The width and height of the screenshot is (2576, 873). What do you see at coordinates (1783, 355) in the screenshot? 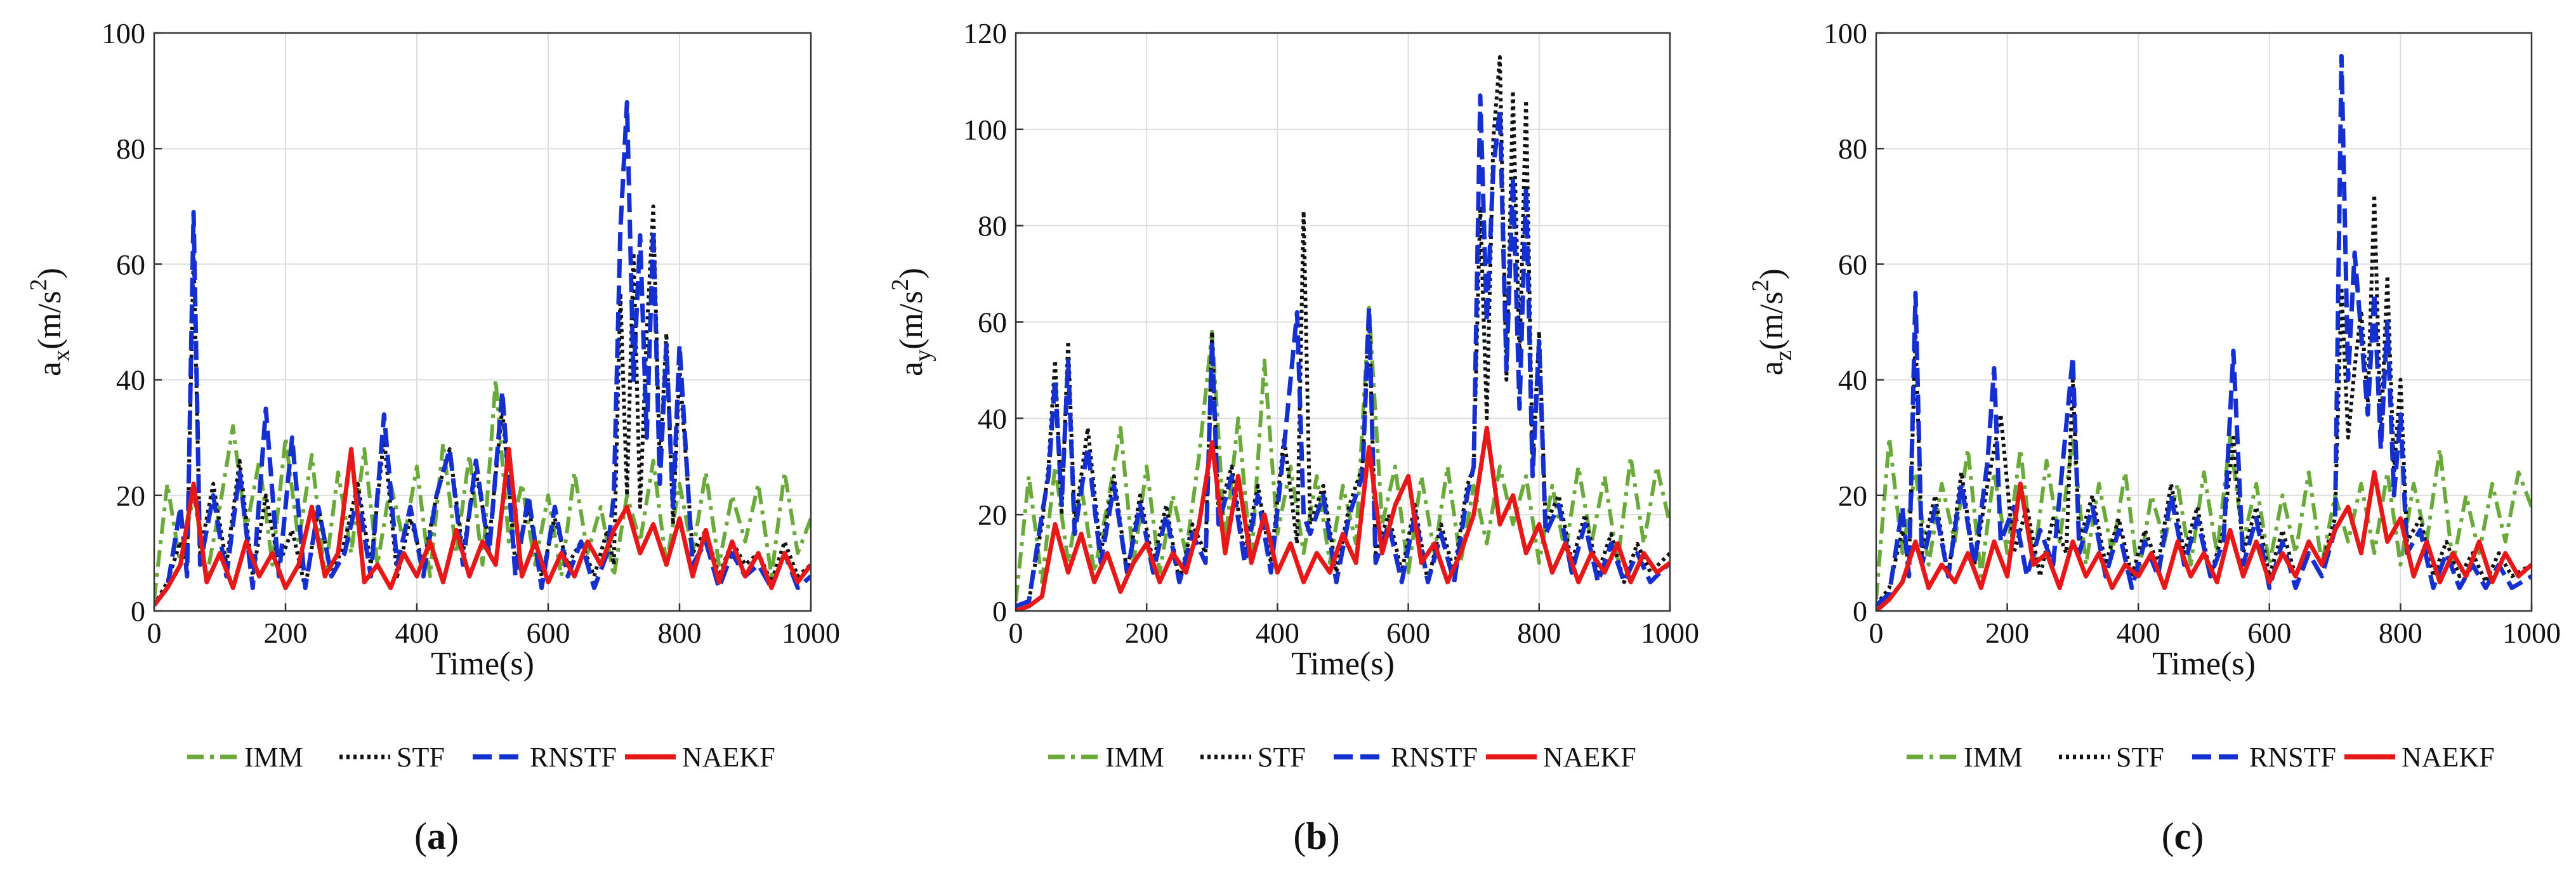
I see `y-axis-subscript: z` at bounding box center [1783, 355].